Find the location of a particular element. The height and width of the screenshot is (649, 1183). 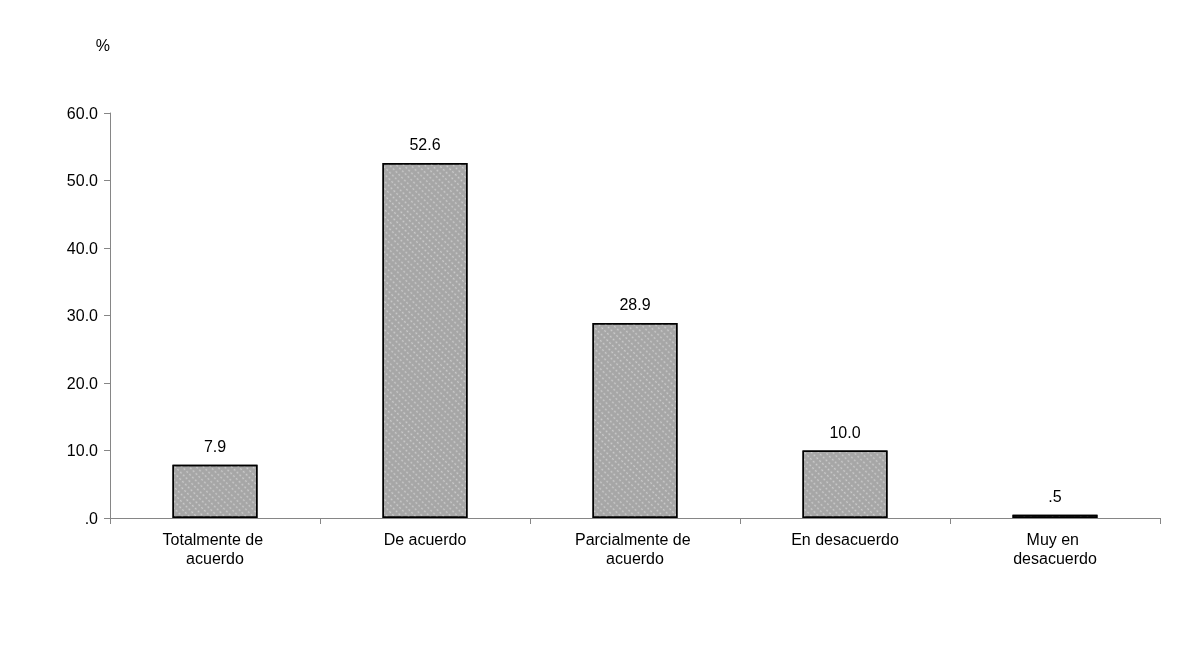

data-label: 52.6 is located at coordinates (425, 145).